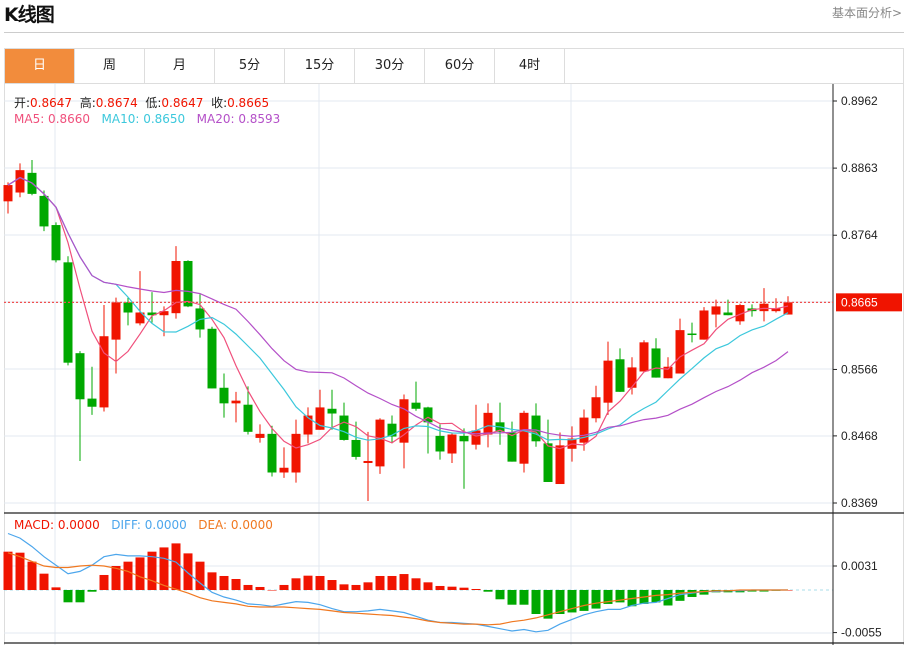 The height and width of the screenshot is (645, 906). I want to click on macd-y-tick-label: -0.0055, so click(861, 633).